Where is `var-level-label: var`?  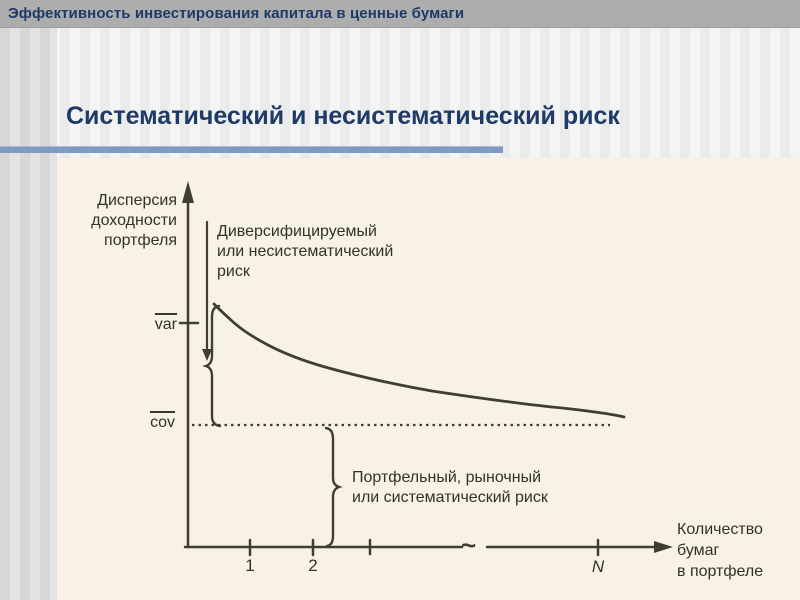 var-level-label: var is located at coordinates (157, 324).